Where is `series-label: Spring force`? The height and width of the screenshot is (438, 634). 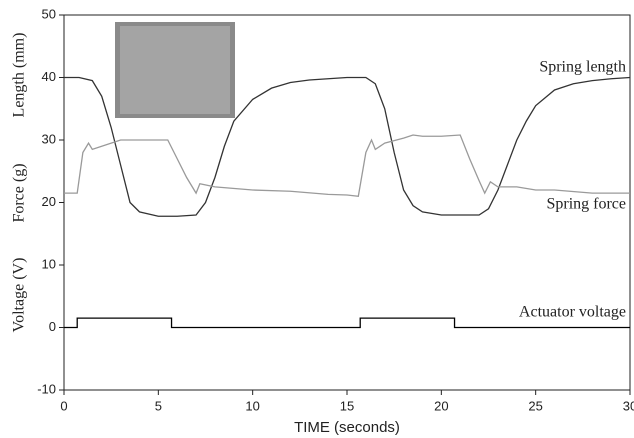 series-label: Spring force is located at coordinates (586, 204).